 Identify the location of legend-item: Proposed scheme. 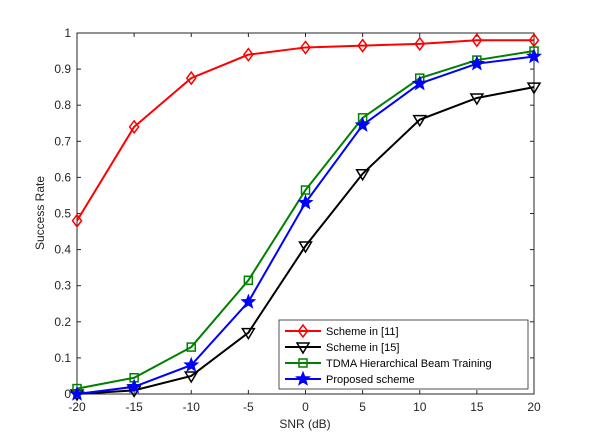
(350, 378).